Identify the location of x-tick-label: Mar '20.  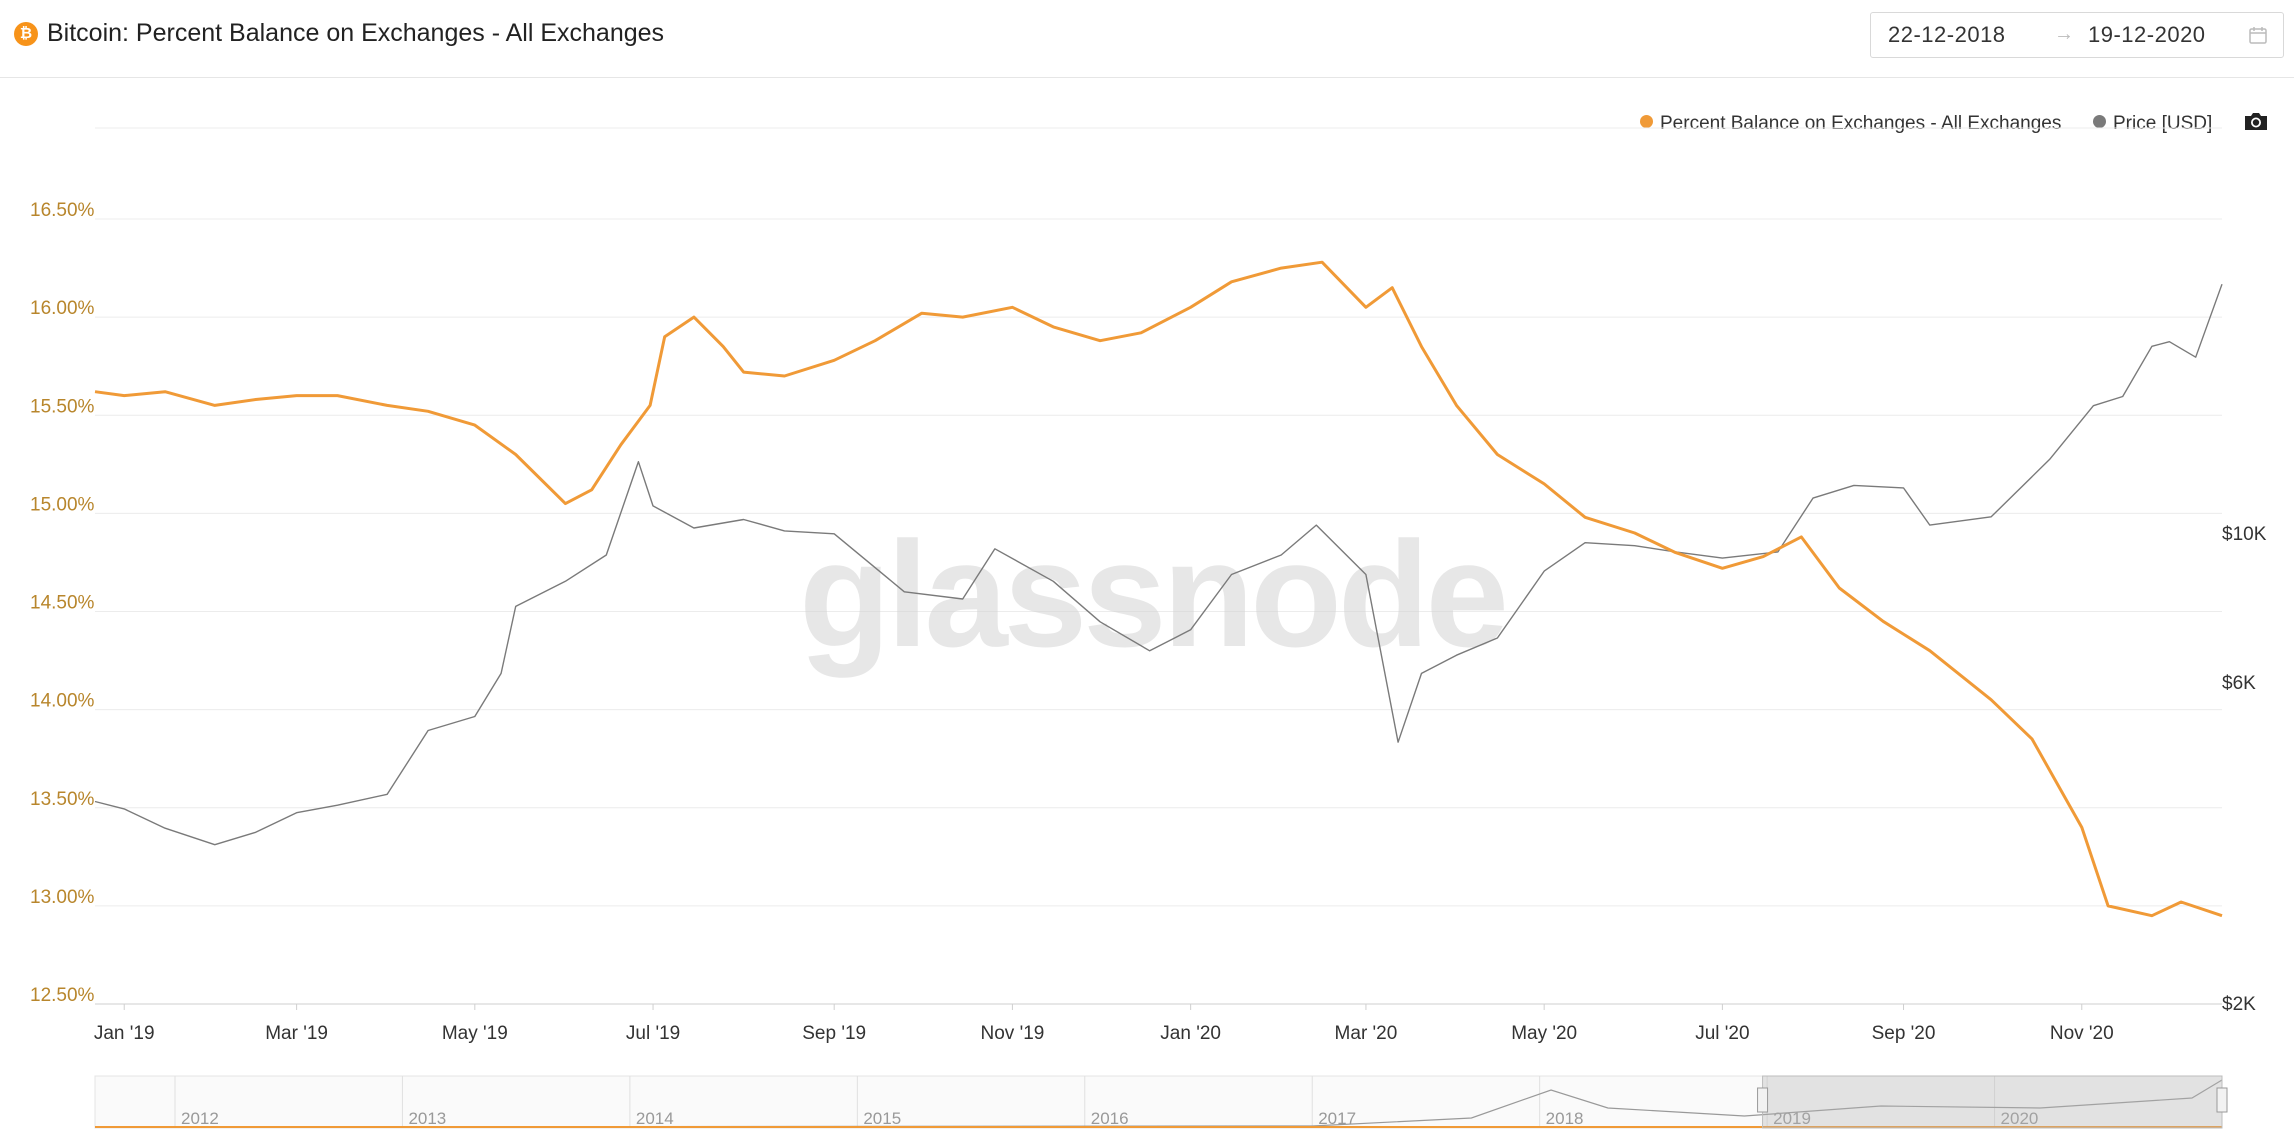
(1366, 1033).